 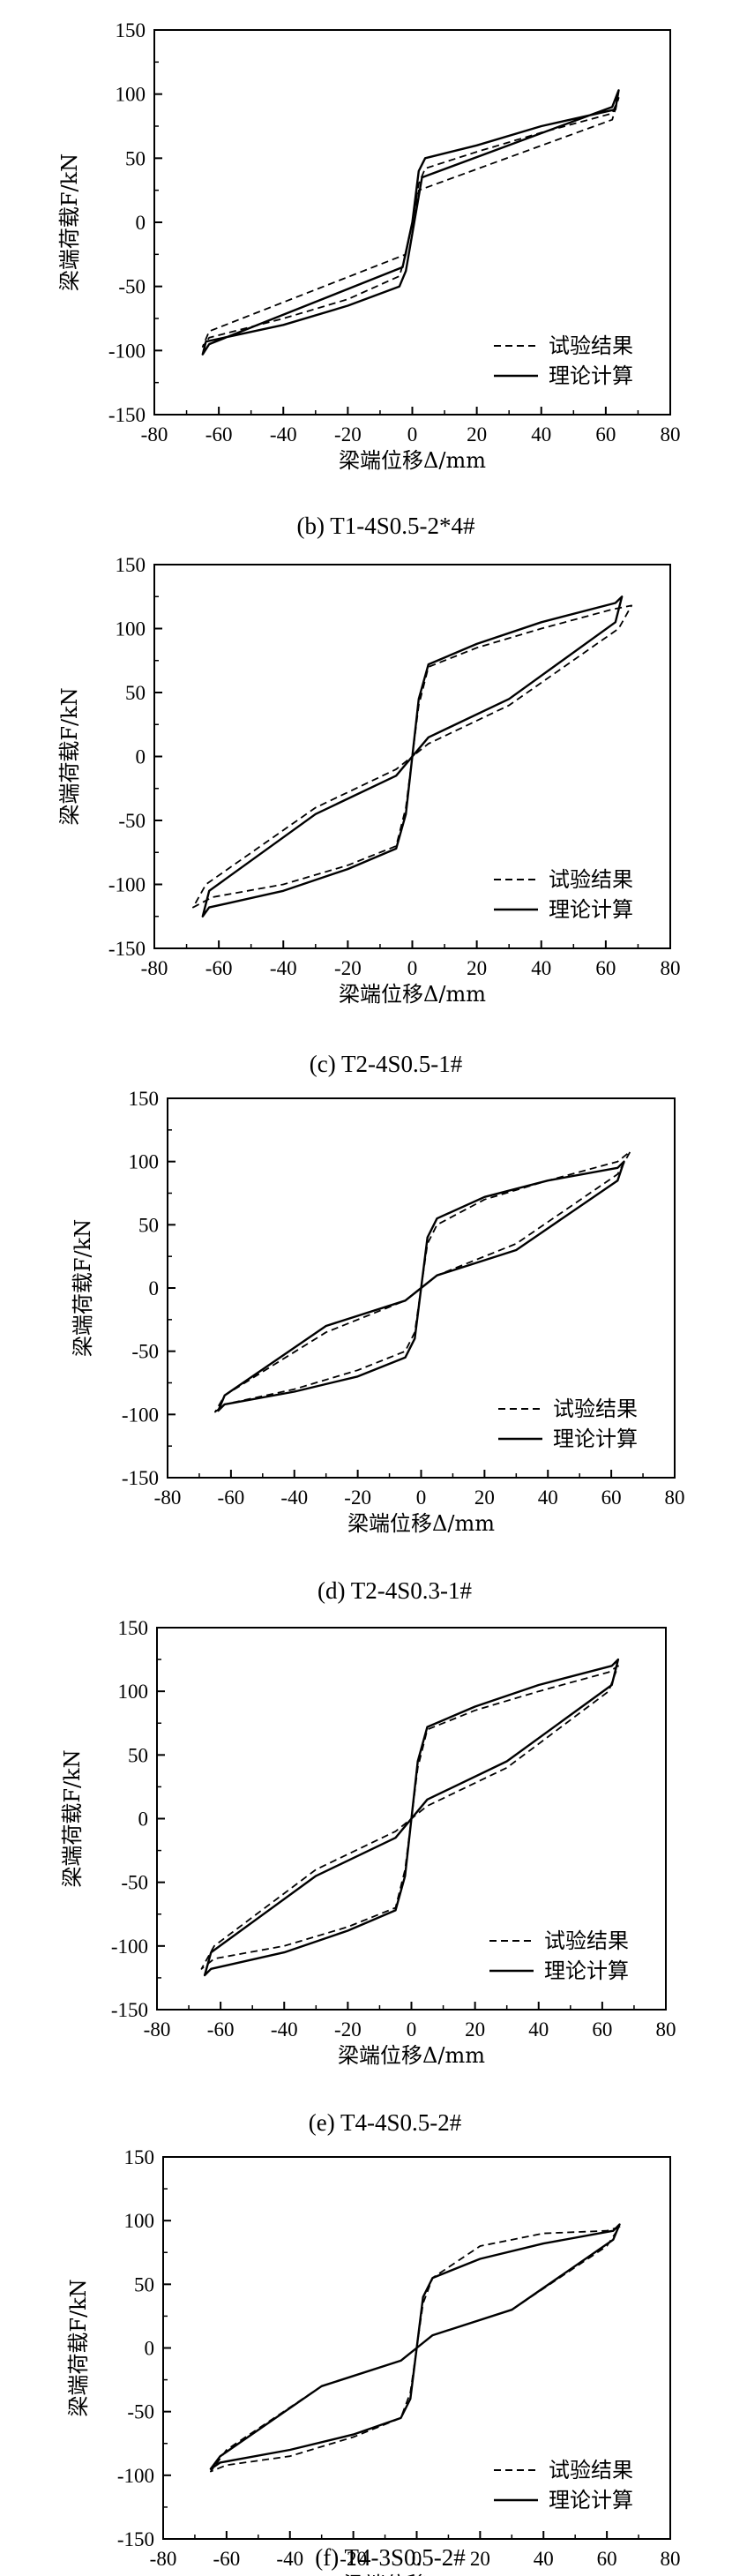 I want to click on figure-caption: (c) T2-4S0.5-1#, so click(x=386, y=1064).